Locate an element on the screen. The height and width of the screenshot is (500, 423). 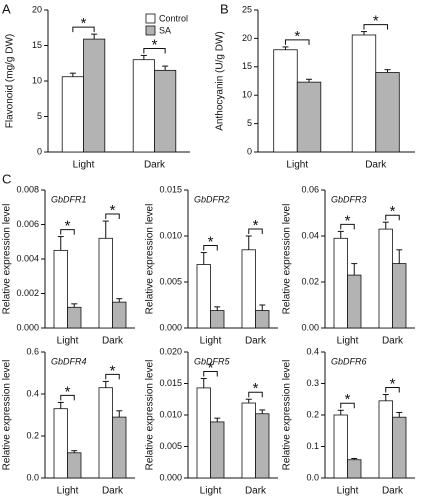
y-tick-label: 0.1 is located at coordinates (312, 446).